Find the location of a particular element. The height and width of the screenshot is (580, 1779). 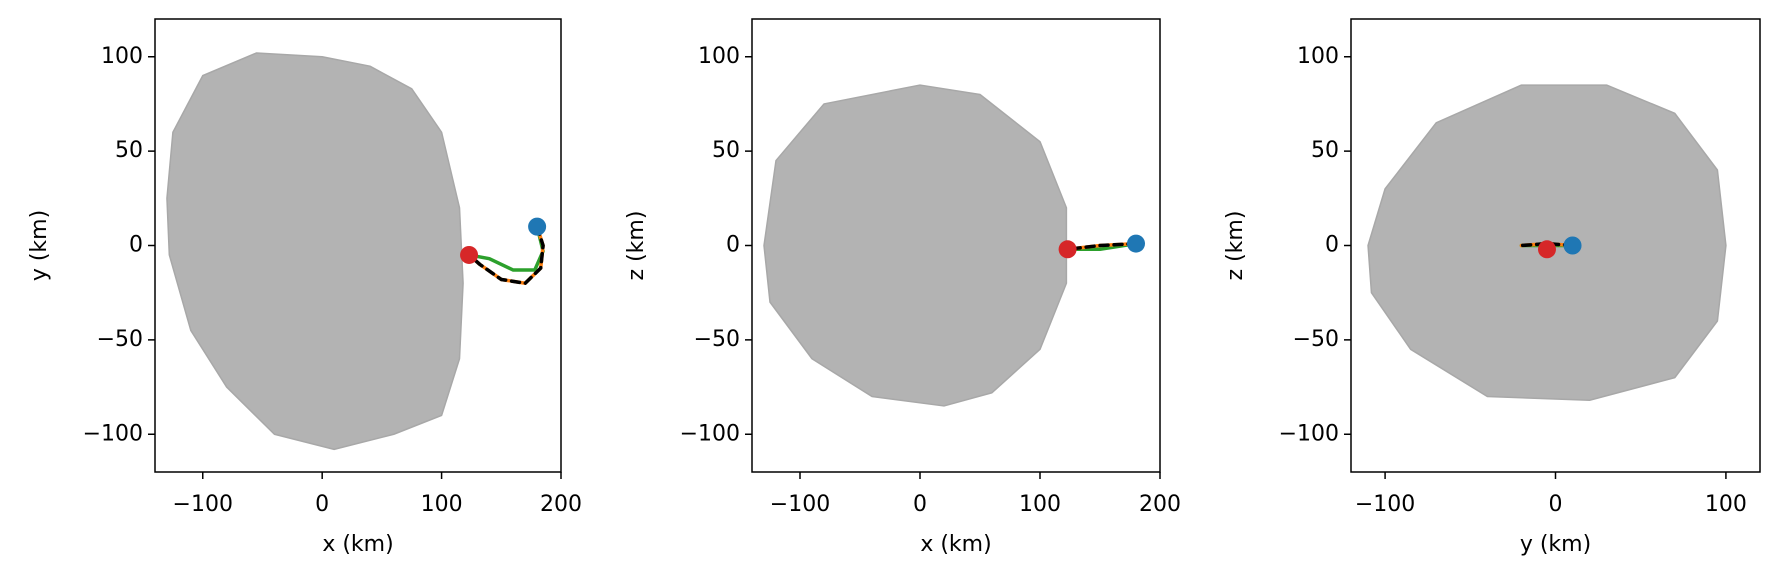

y-axis-label: y (km) is located at coordinates (39, 245).